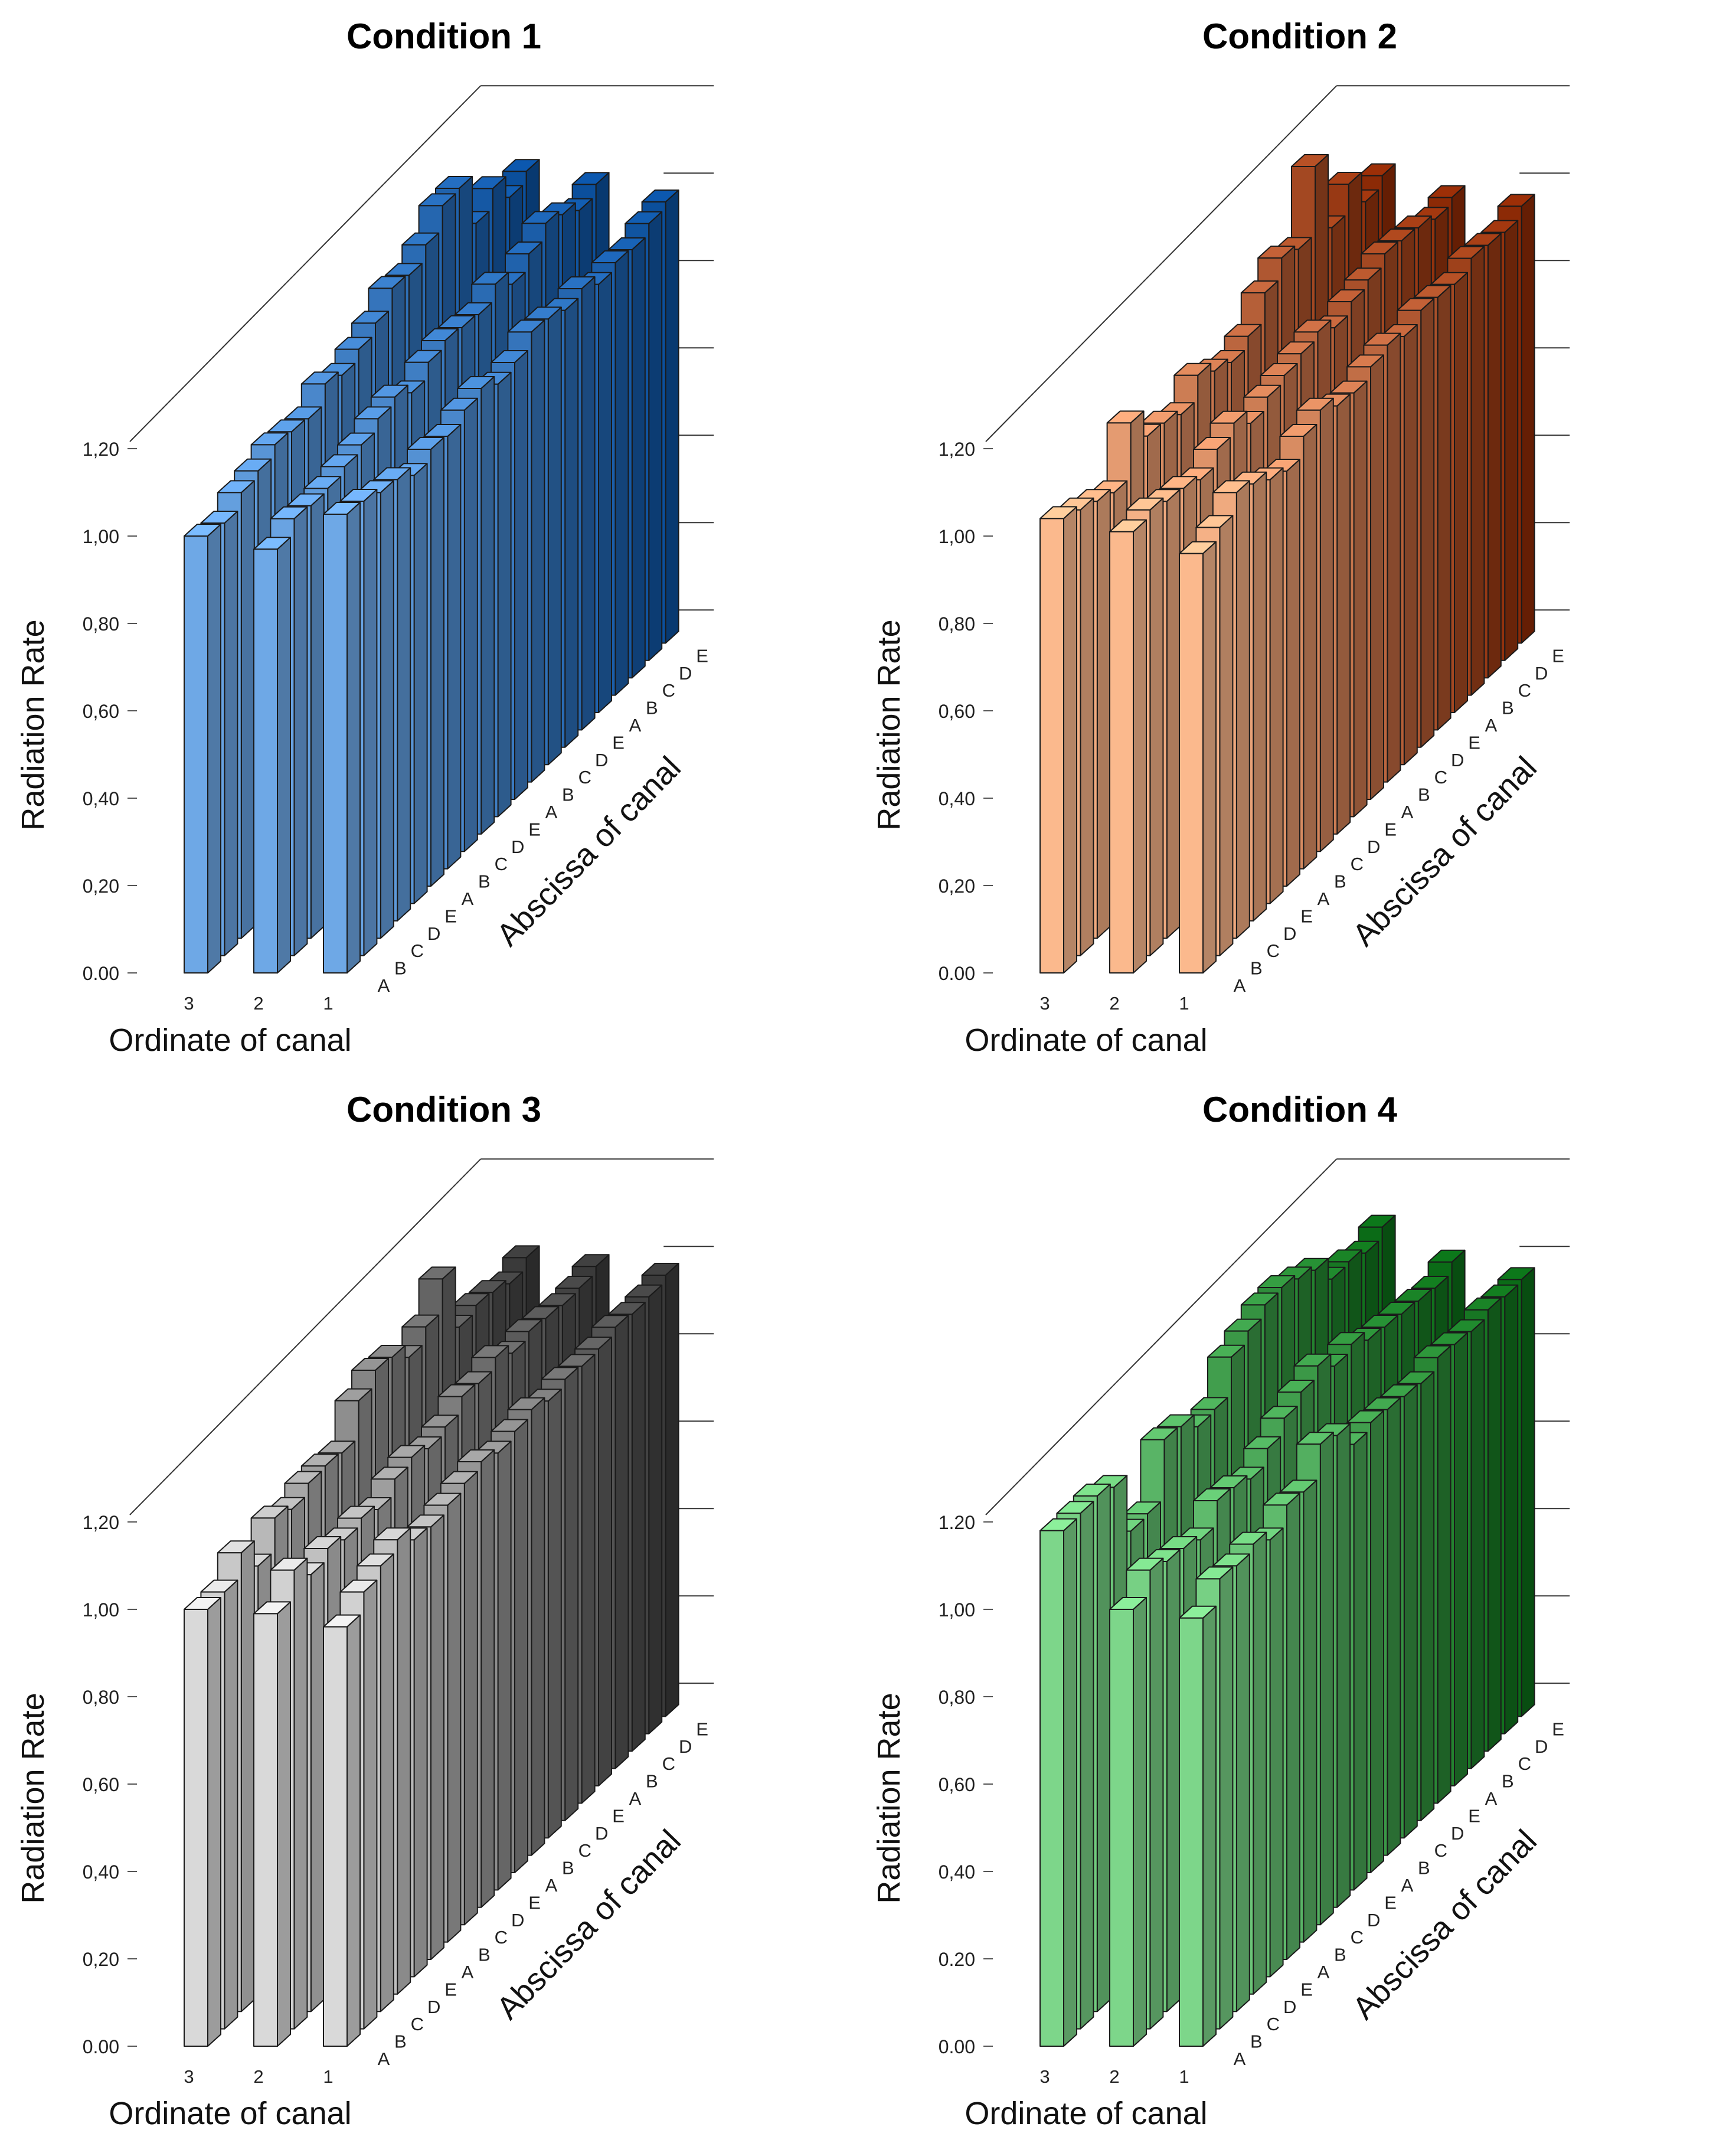 The height and width of the screenshot is (2156, 1713). What do you see at coordinates (101, 887) in the screenshot?
I see `y-tick-label: 0,20` at bounding box center [101, 887].